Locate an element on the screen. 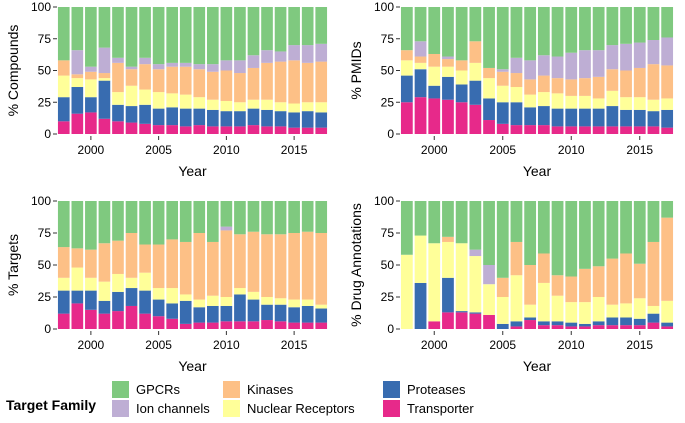  bar-ion-channels-2003 is located at coordinates (475, 253).